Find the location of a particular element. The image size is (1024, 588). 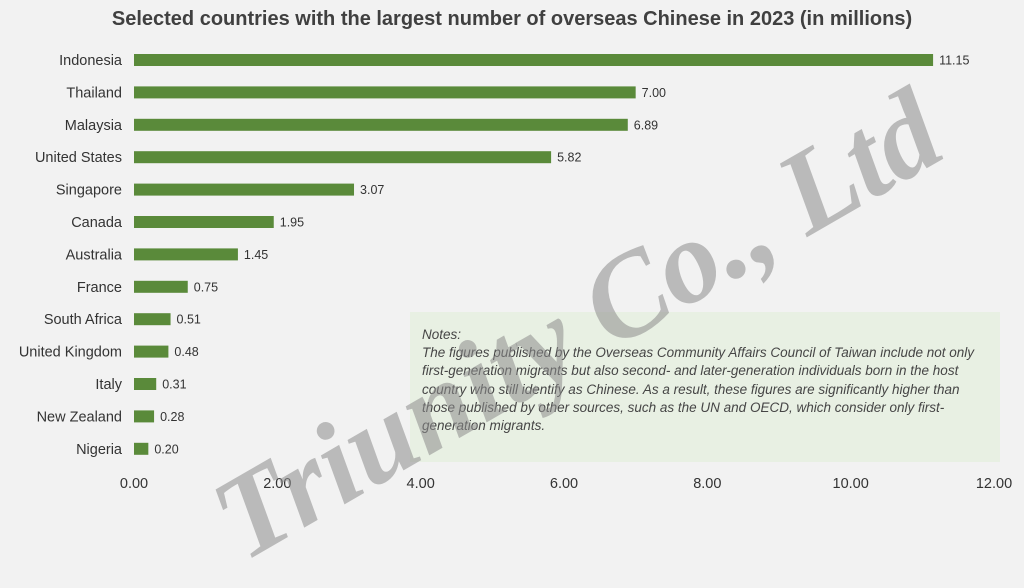

x-tick-label: 4.00 is located at coordinates (421, 484).